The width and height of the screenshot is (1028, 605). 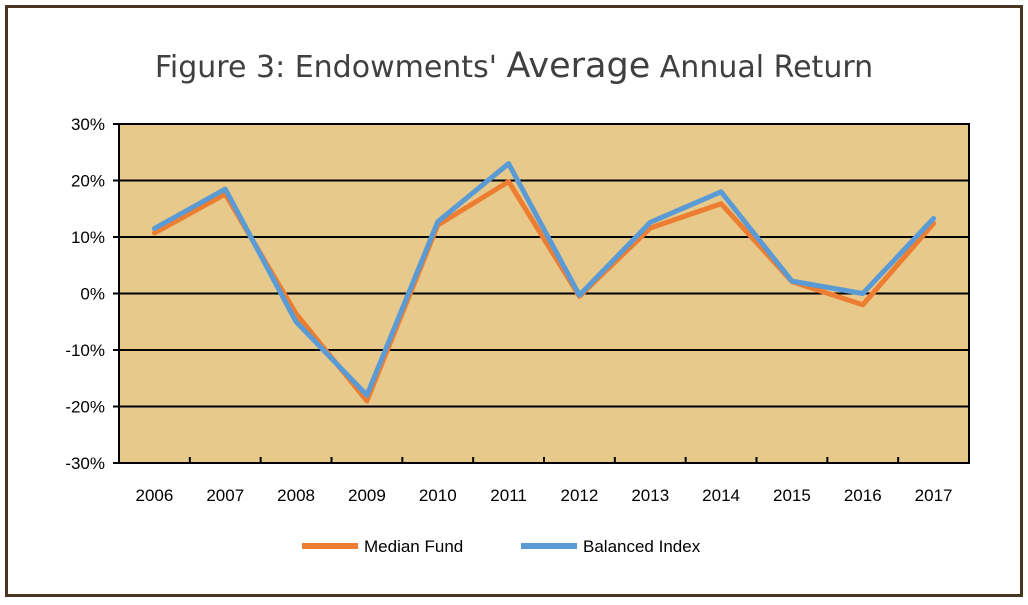 What do you see at coordinates (578, 66) in the screenshot?
I see `chart-title-emph: Average` at bounding box center [578, 66].